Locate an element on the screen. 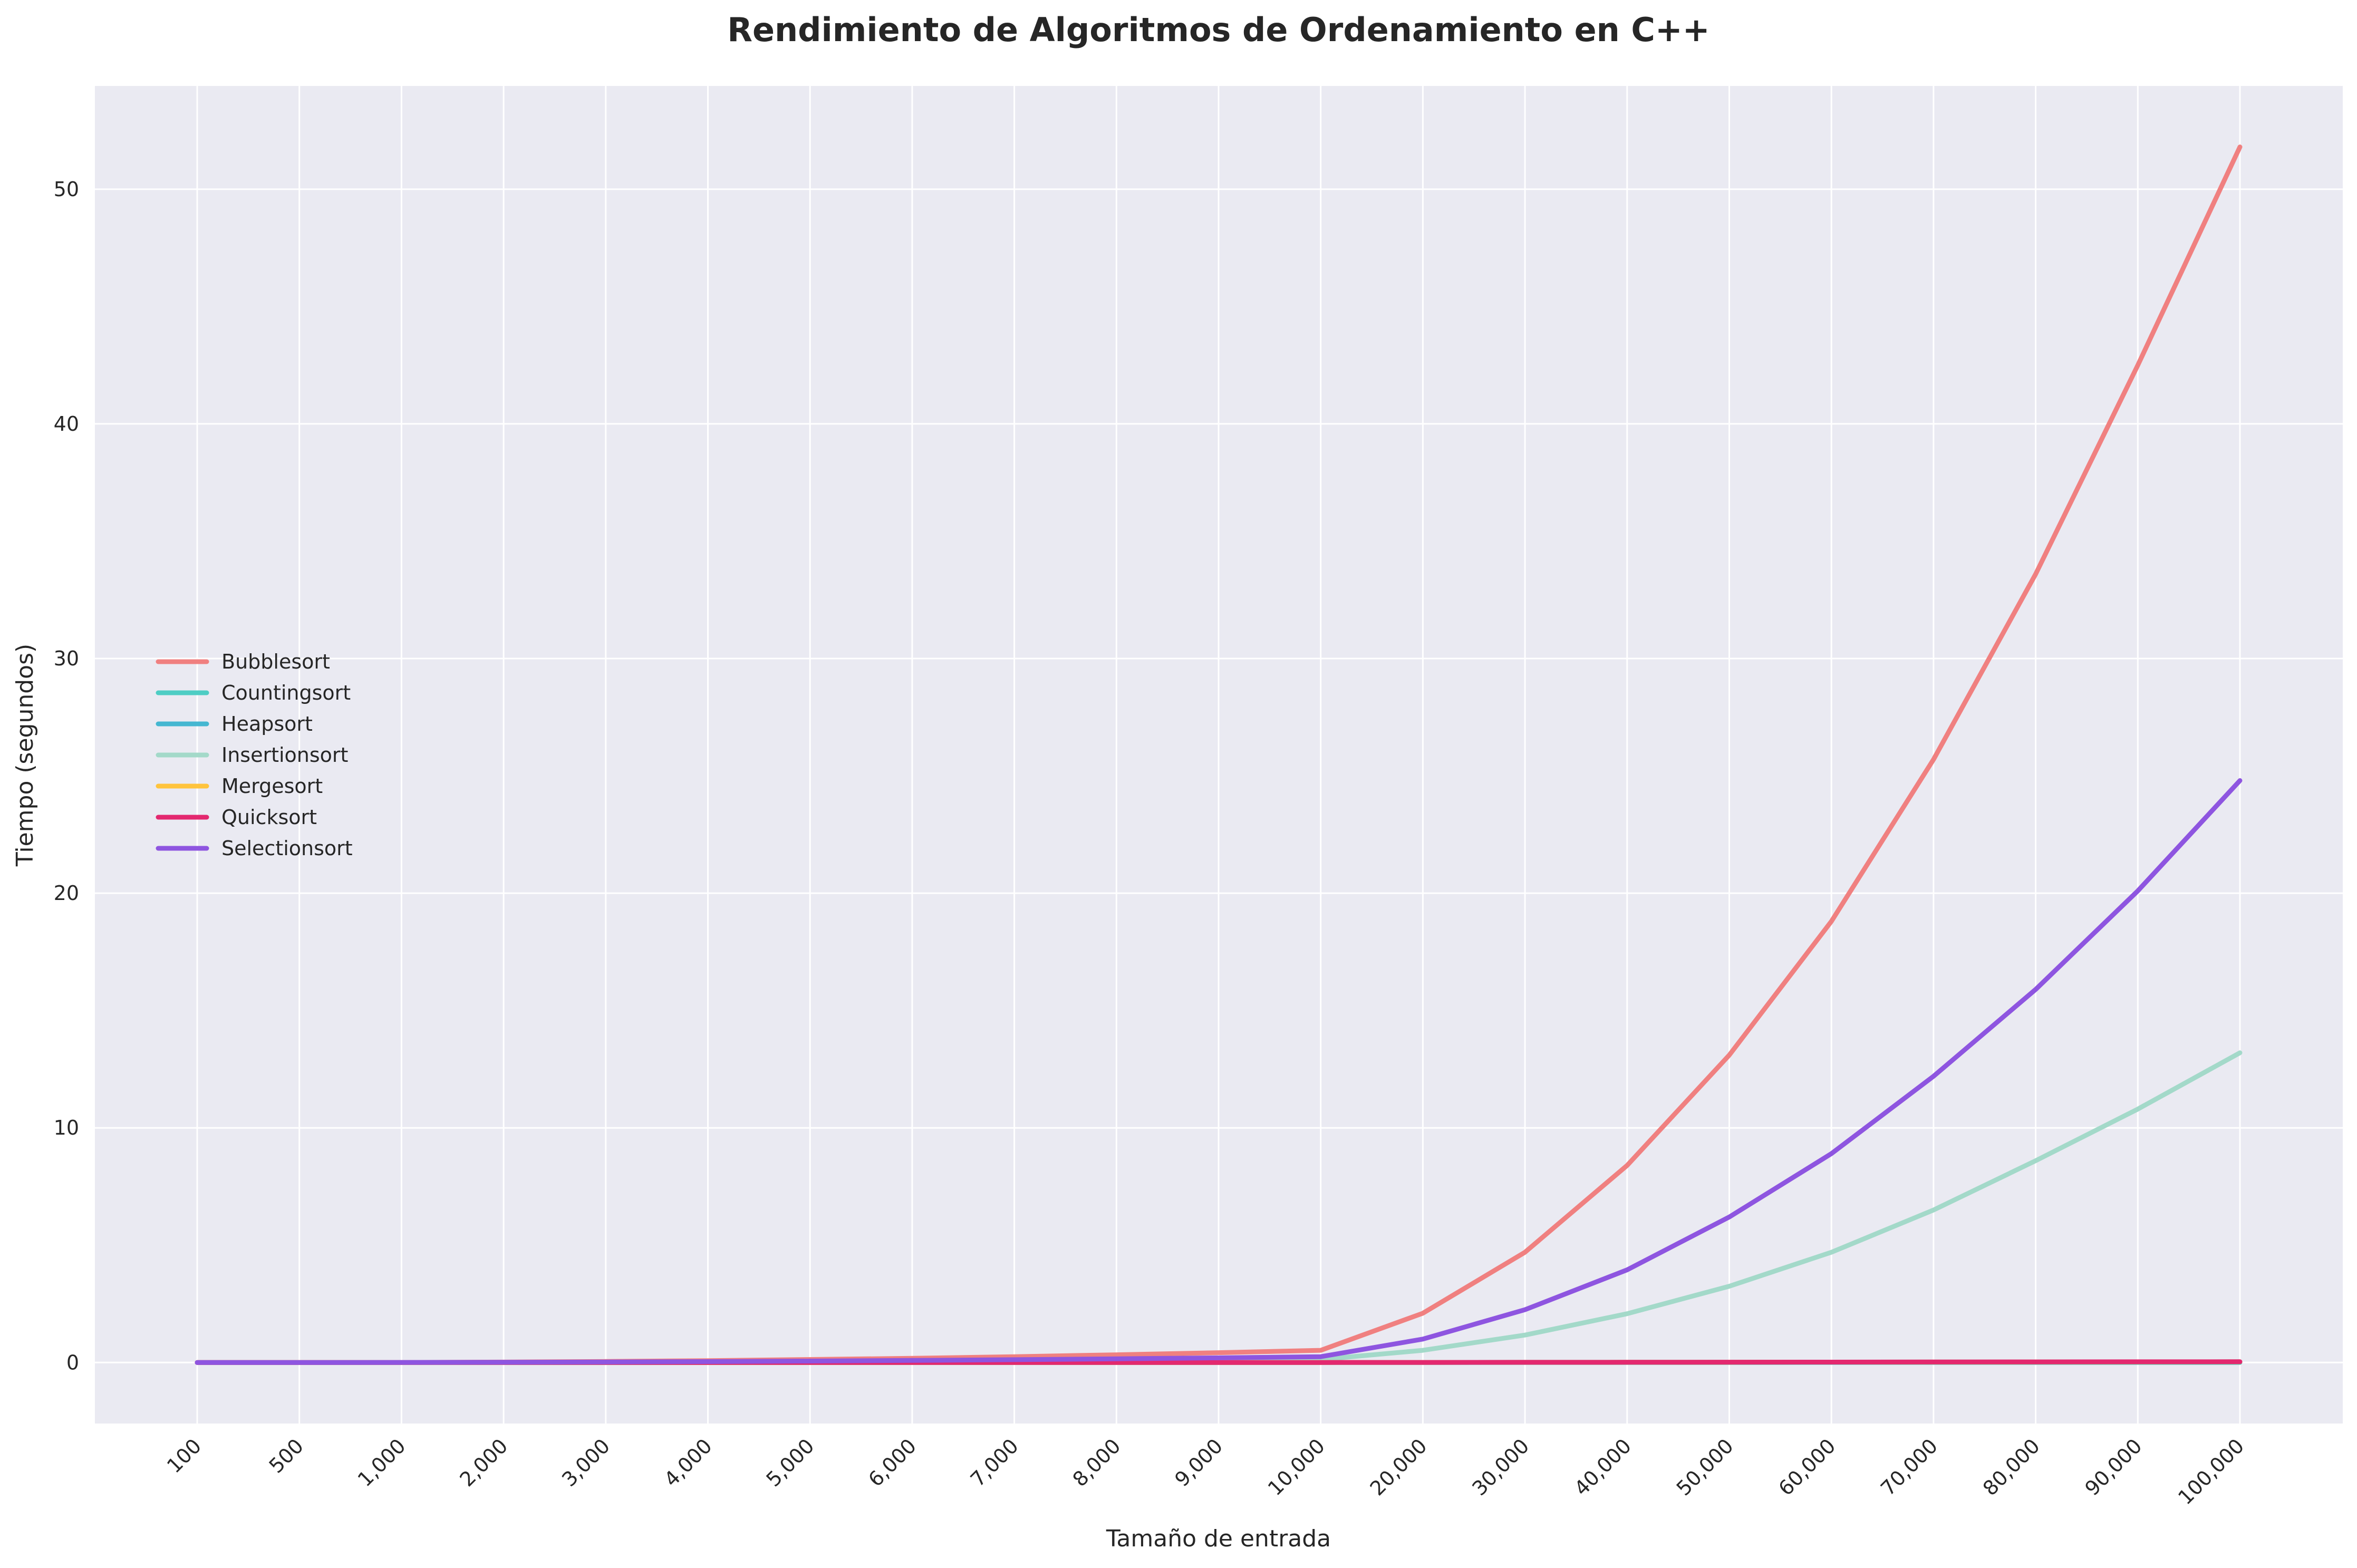 The height and width of the screenshot is (1568, 2357). legend-label-selectionsort: Selectionsort is located at coordinates (287, 848).